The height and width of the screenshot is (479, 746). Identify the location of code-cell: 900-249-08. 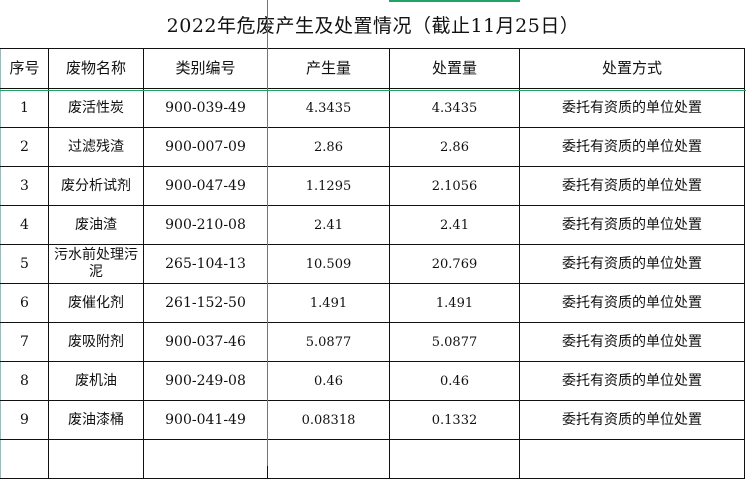
(205, 381).